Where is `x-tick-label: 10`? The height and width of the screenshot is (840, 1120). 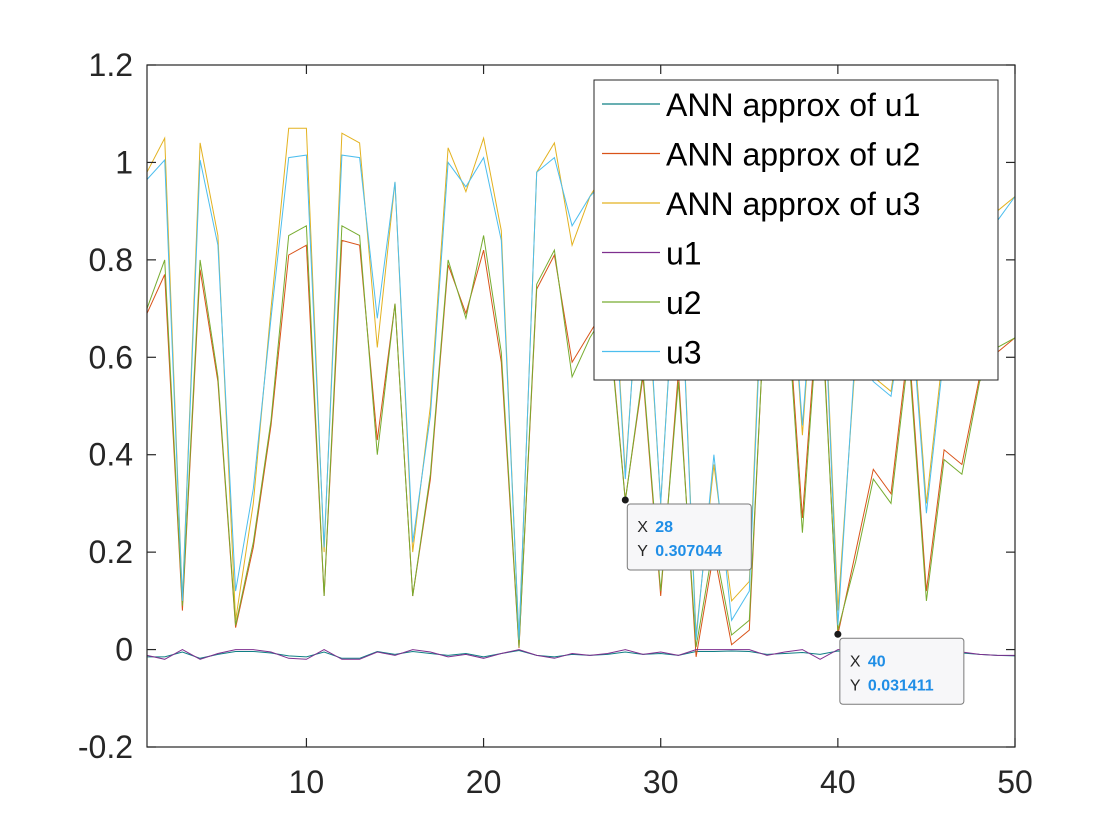
x-tick-label: 10 is located at coordinates (307, 782).